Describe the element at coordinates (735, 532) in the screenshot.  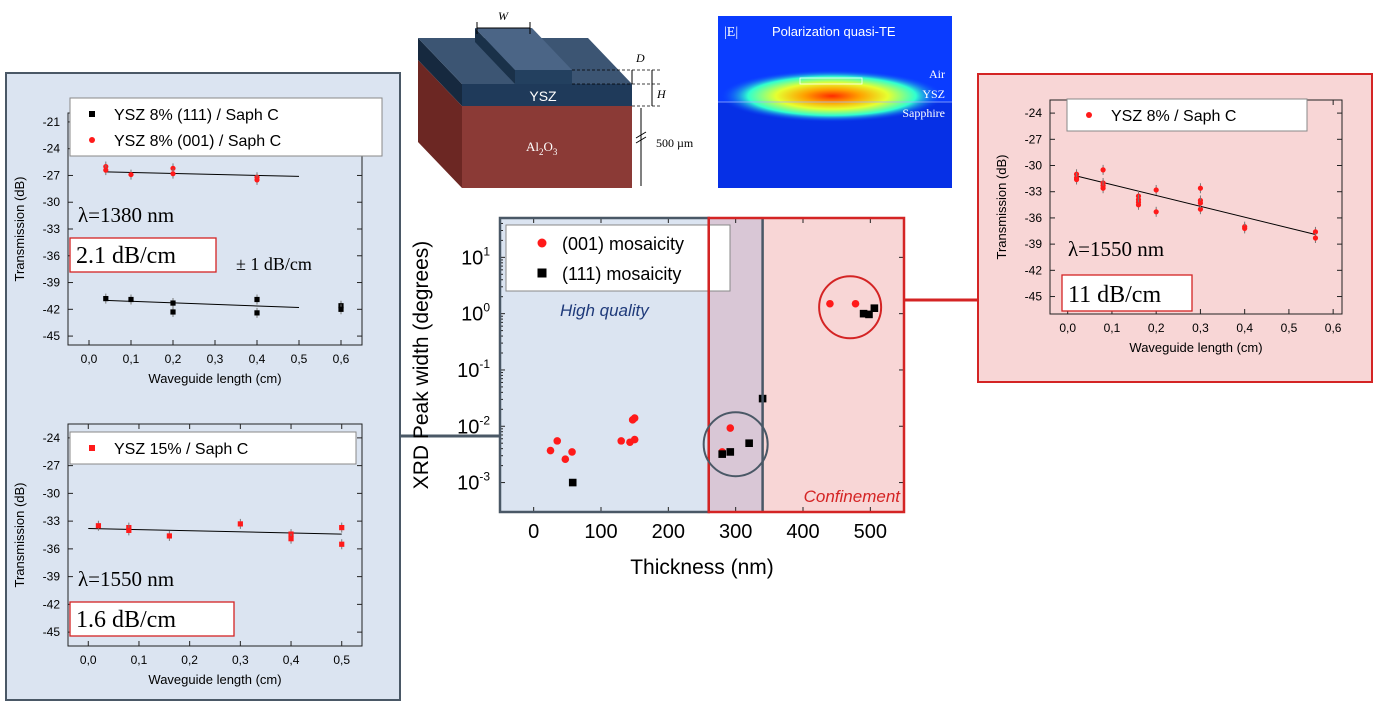
I see `x-tick-label: 300` at that location.